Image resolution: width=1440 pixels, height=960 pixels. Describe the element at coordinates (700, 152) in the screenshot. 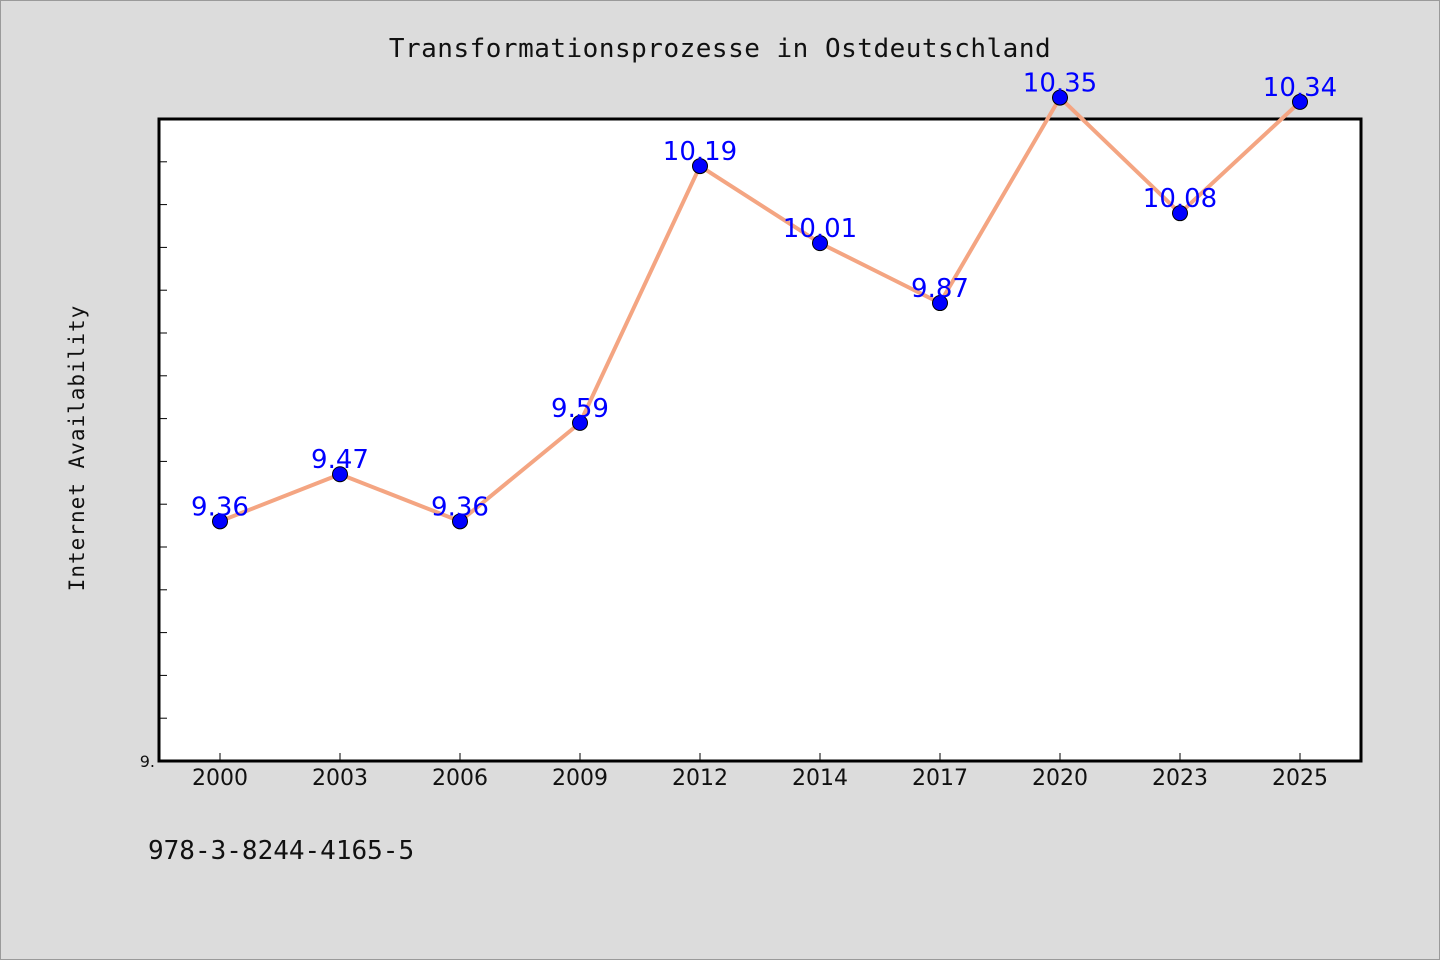

I see `data-label: 10.19` at that location.